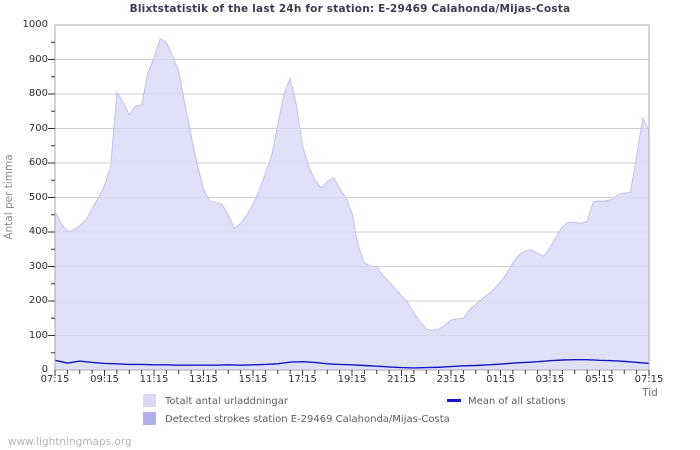 This screenshot has height=450, width=700. What do you see at coordinates (70, 442) in the screenshot?
I see `watermark-text: www.lightningmaps.org` at bounding box center [70, 442].